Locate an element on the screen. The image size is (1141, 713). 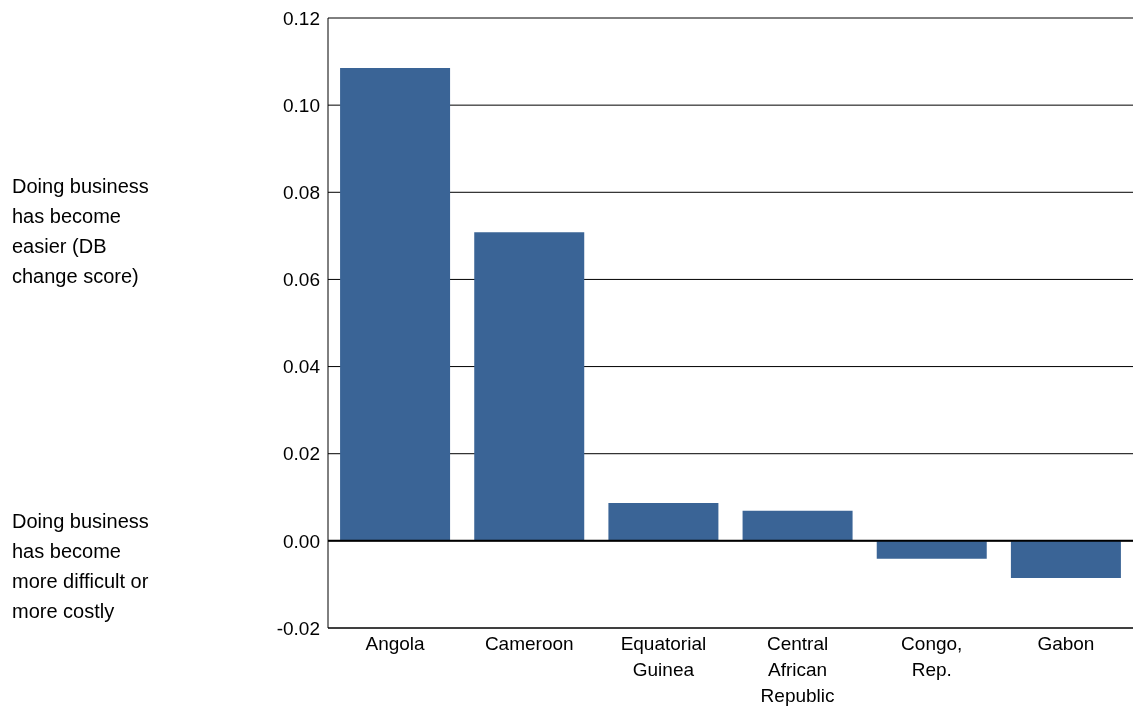
x-tick-label: Angola is located at coordinates (395, 643).